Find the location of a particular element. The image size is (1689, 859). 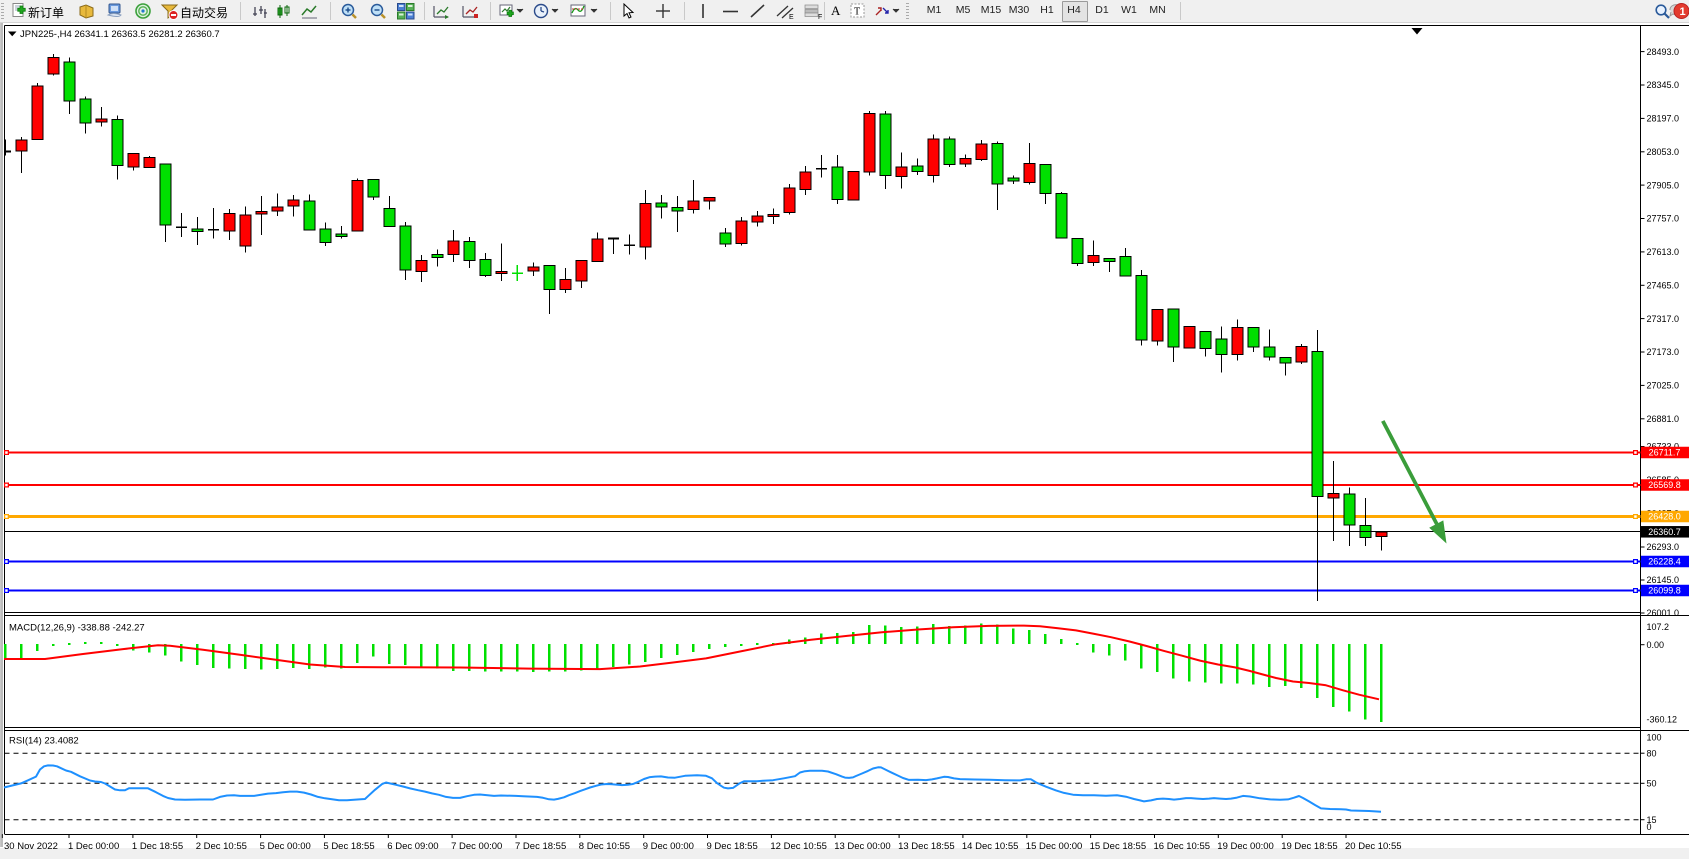

svg-text: 1 is located at coordinates (1683, 12).